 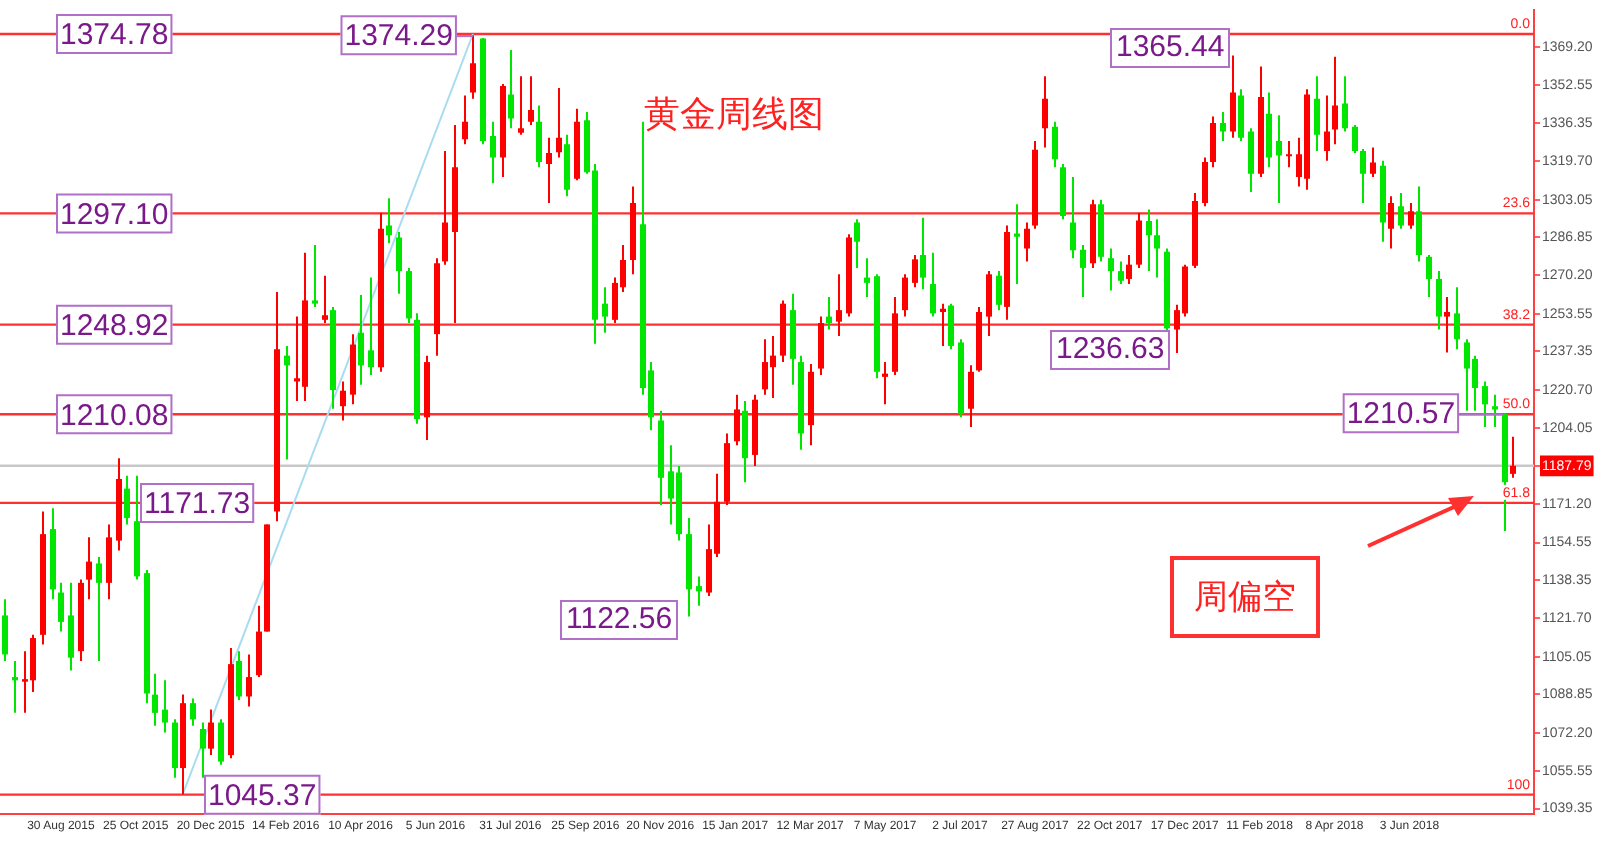 I want to click on ref-line-label: 1297.10, so click(x=114, y=214).